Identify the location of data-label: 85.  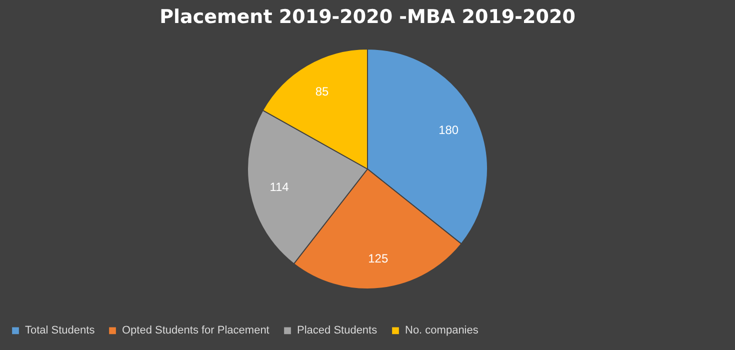
(322, 91).